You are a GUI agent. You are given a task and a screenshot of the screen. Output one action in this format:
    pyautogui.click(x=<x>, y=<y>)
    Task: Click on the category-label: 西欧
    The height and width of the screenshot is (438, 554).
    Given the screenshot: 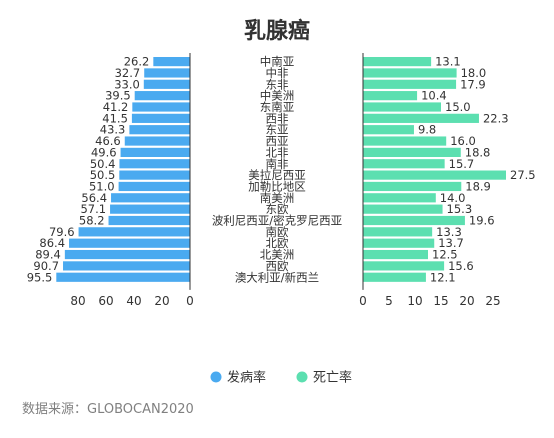 What is the action you would take?
    pyautogui.click(x=277, y=266)
    